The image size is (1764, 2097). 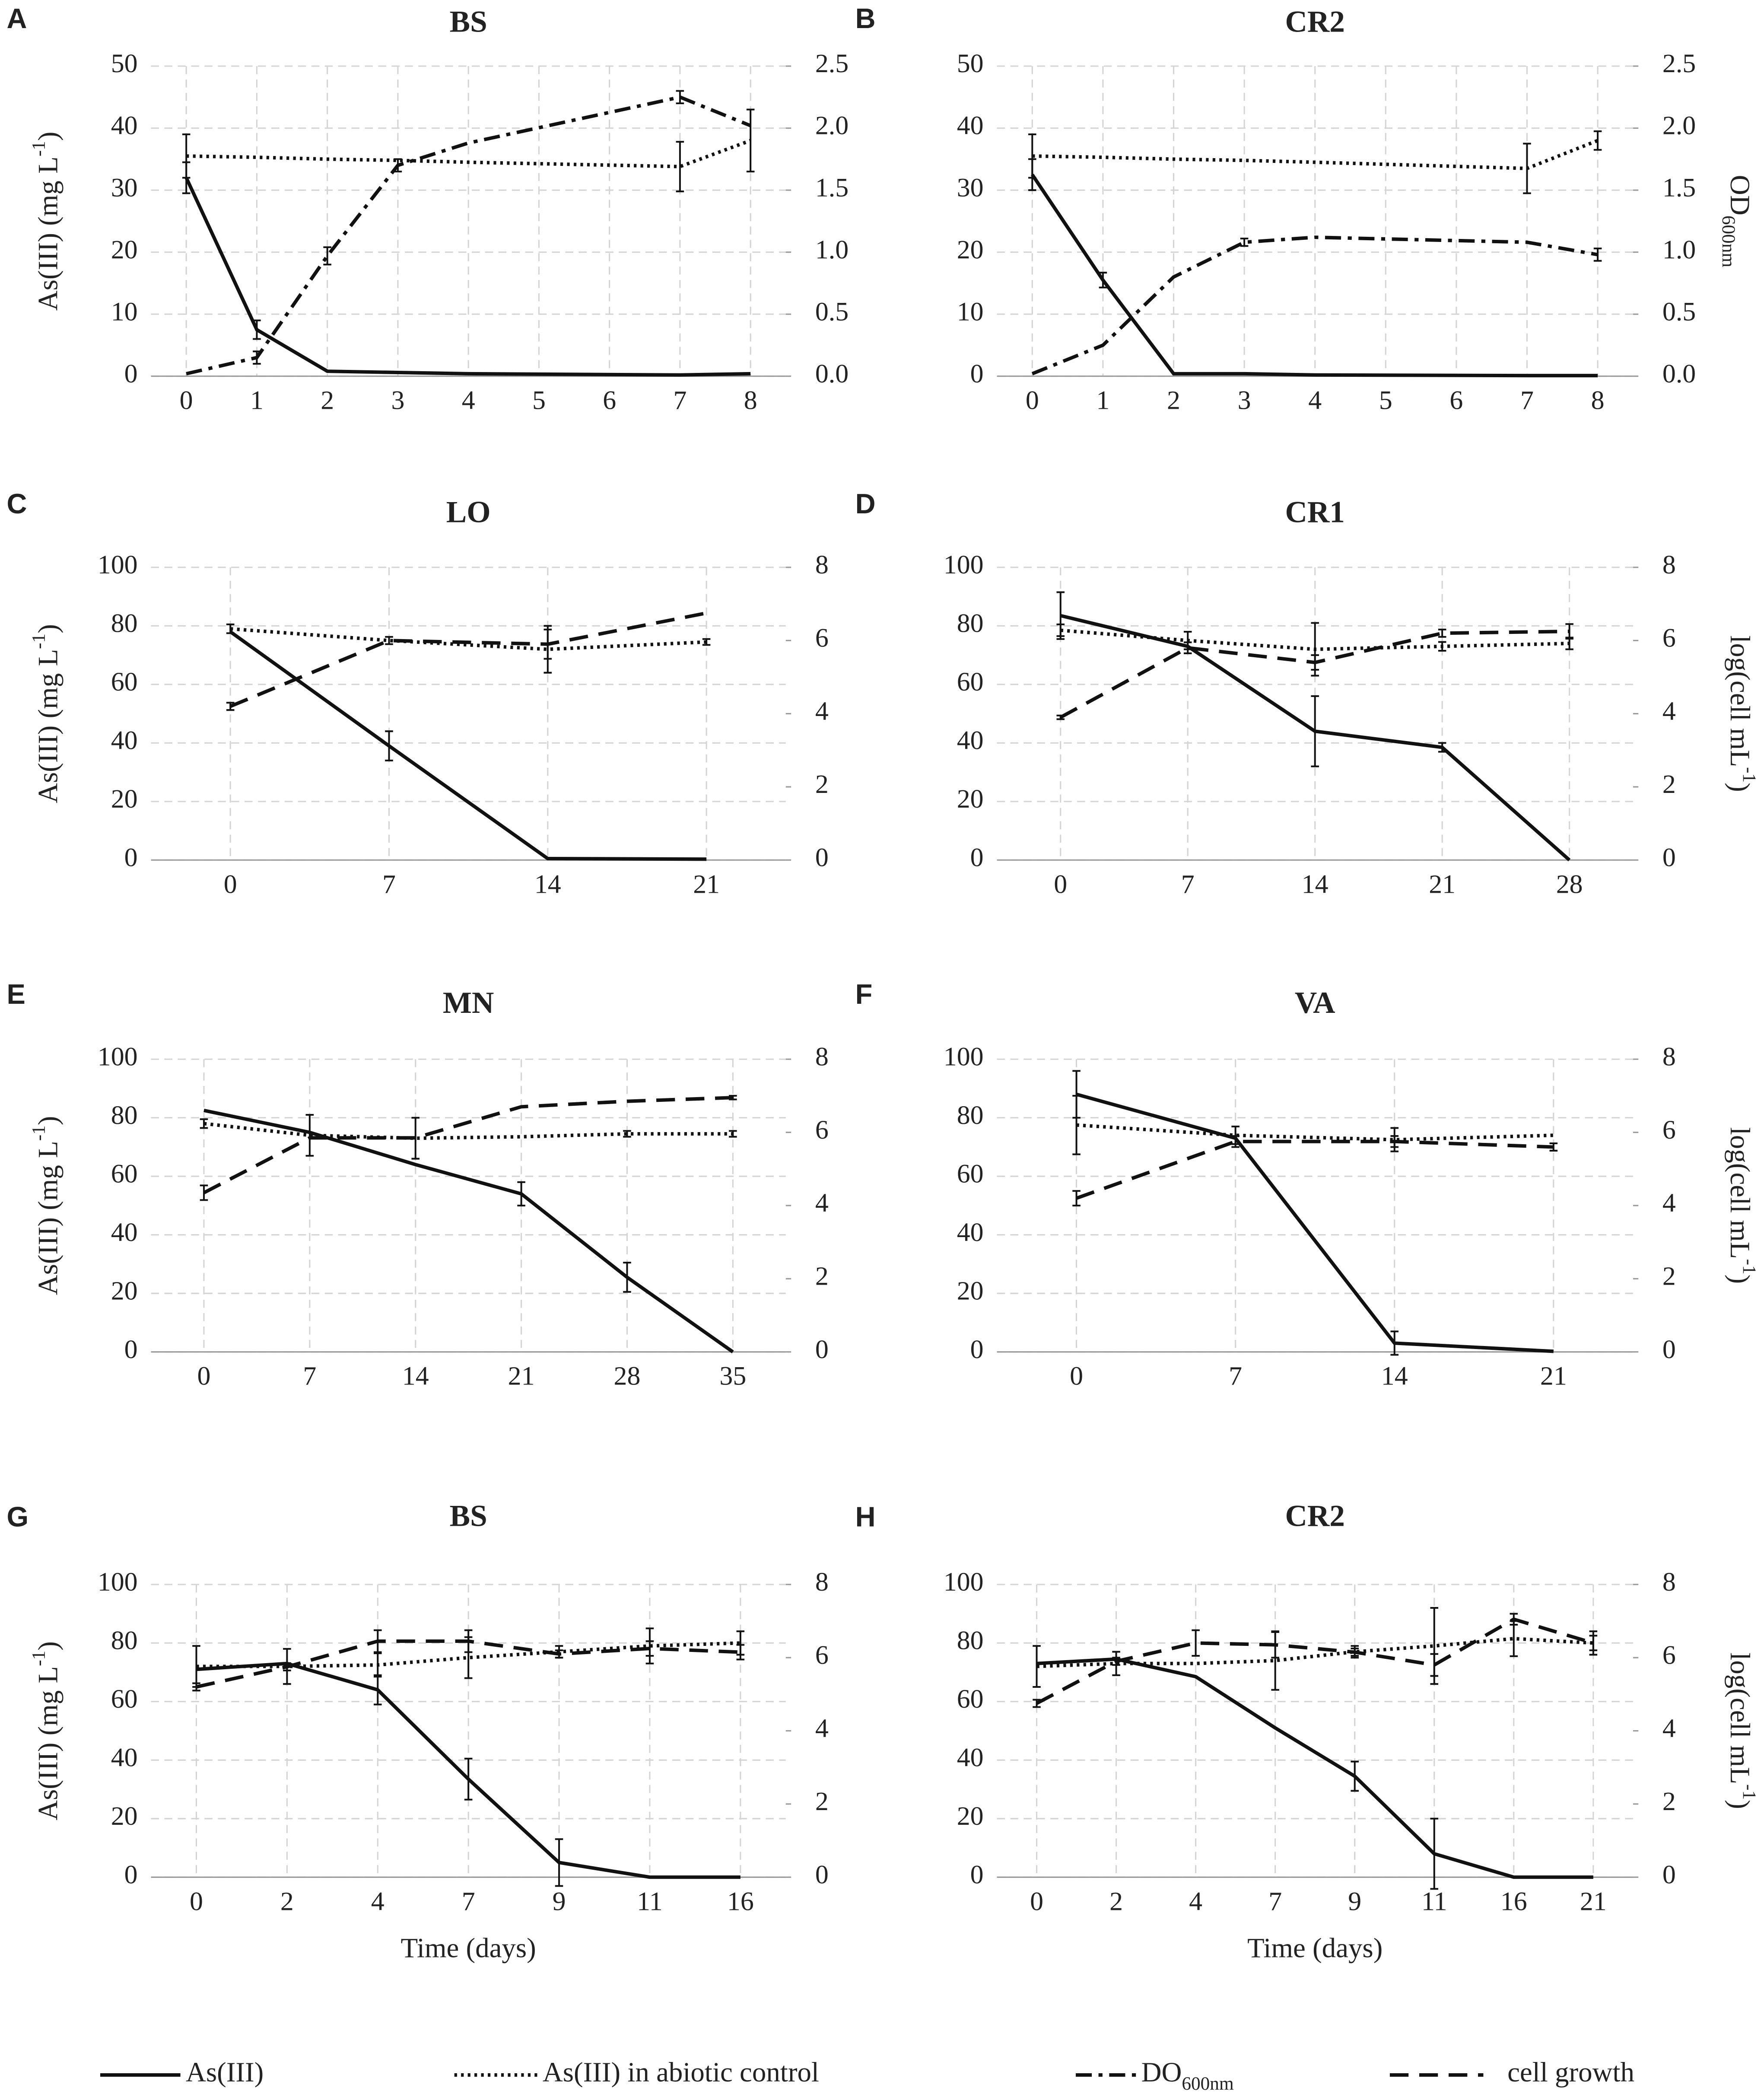 What do you see at coordinates (1315, 21) in the screenshot?
I see `panel-title: CR2` at bounding box center [1315, 21].